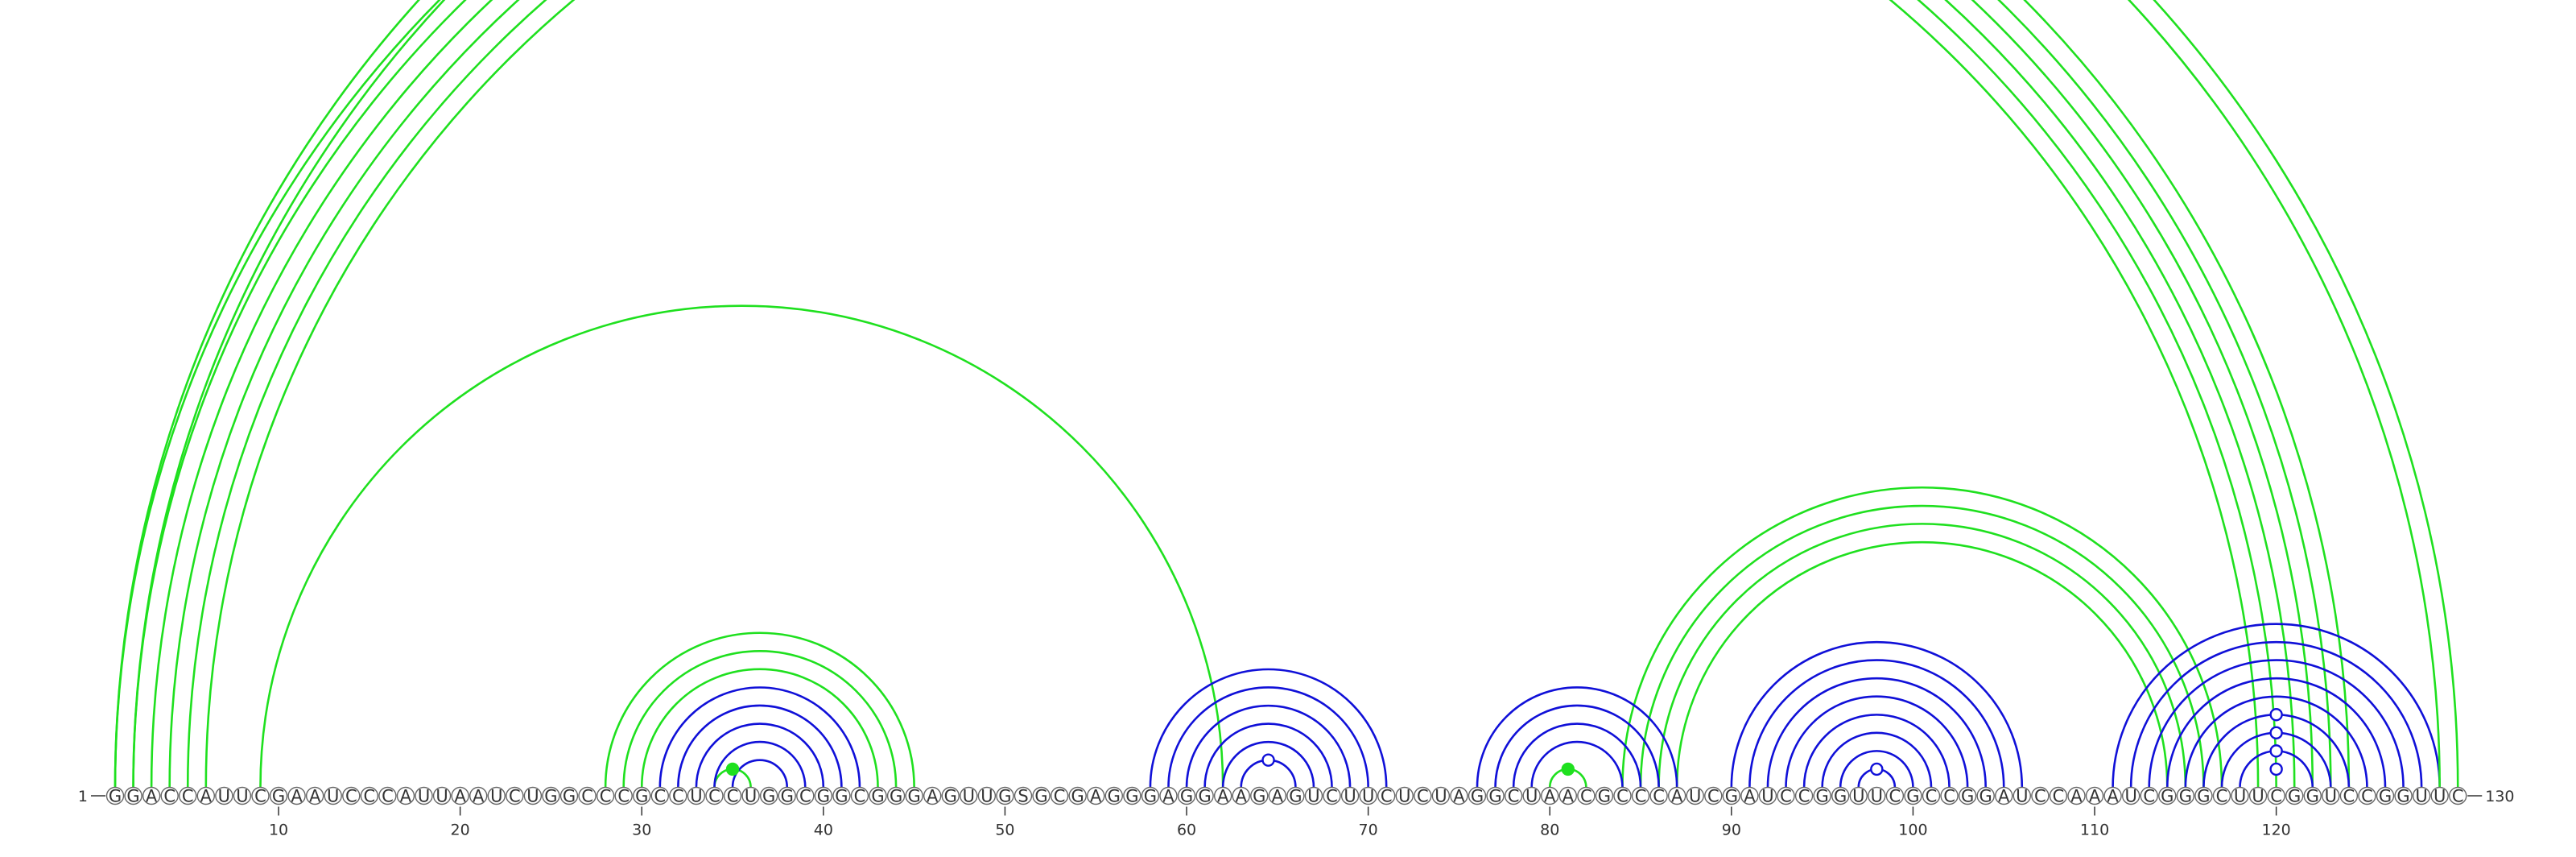 The image size is (2576, 857). I want to click on nucleotide-118: U, so click(2240, 796).